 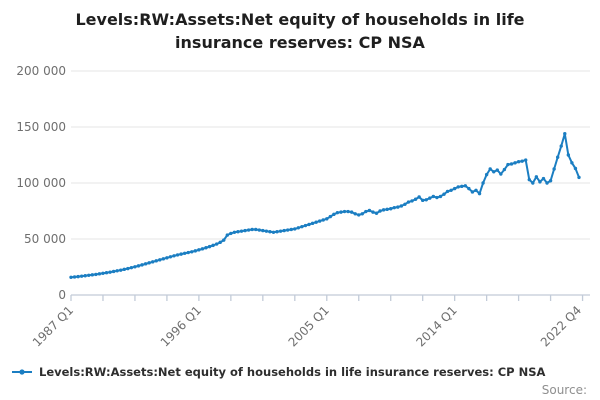 I want to click on y-axis-label: 100 000, so click(x=41, y=183).